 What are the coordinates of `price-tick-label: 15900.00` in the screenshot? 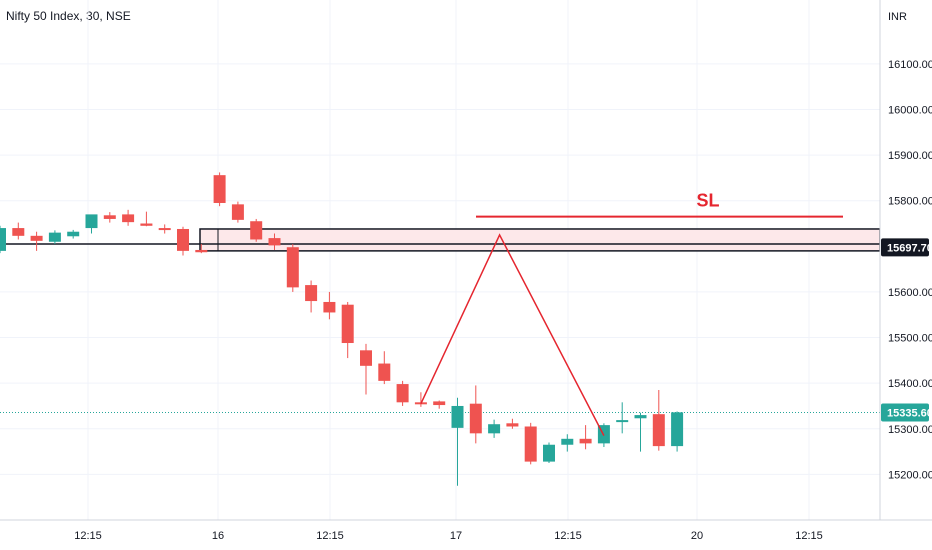 It's located at (910, 156).